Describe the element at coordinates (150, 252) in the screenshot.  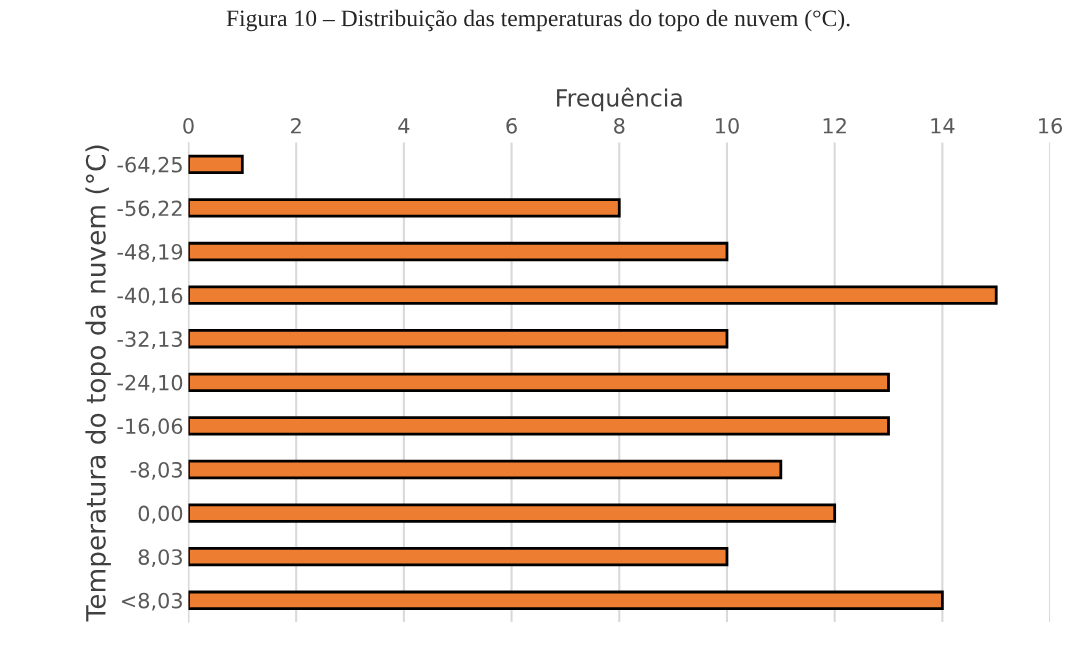
I see `y-tick-label: -48,19` at that location.